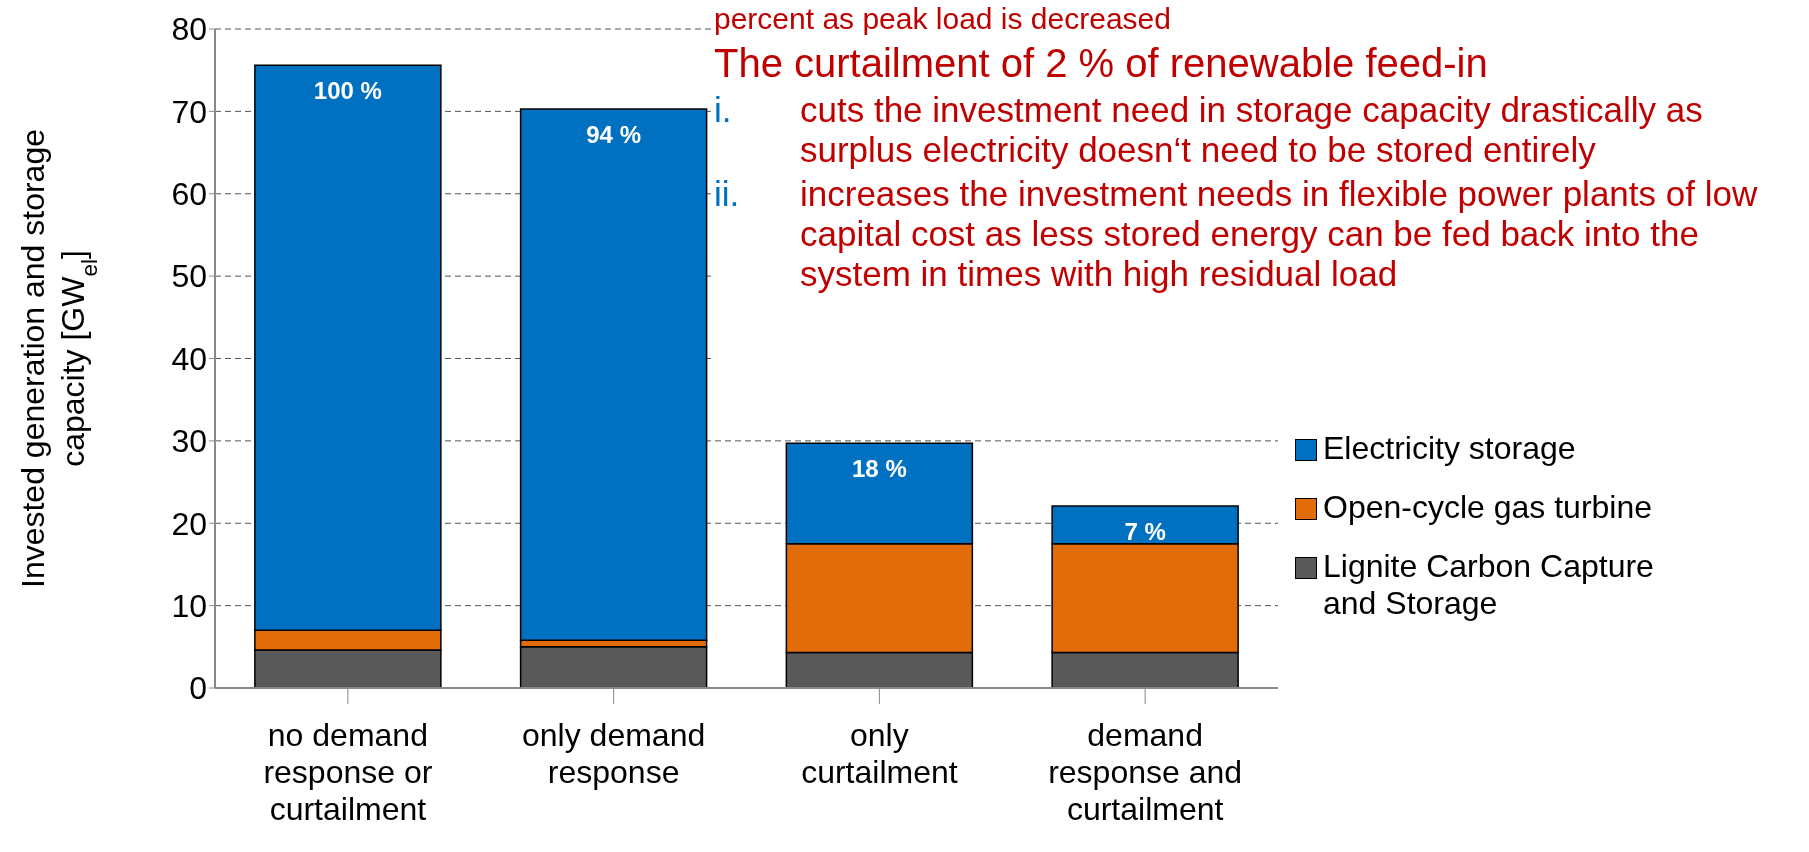 This screenshot has width=1809, height=852. I want to click on x-tick-label: no demand response or curtailment, so click(348, 772).